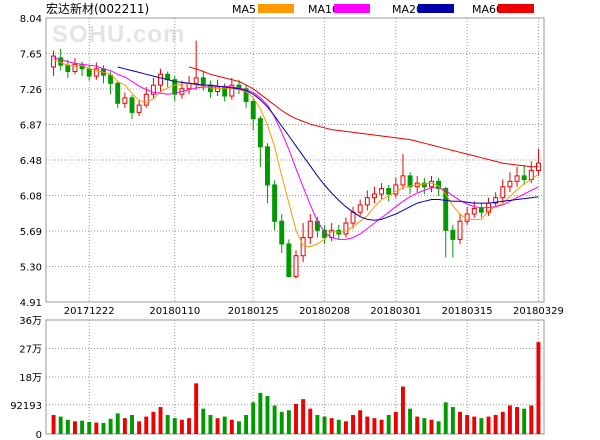 This screenshot has width=600, height=440. What do you see at coordinates (97, 8) in the screenshot?
I see `chart-title: 宏达新材(002211)` at bounding box center [97, 8].